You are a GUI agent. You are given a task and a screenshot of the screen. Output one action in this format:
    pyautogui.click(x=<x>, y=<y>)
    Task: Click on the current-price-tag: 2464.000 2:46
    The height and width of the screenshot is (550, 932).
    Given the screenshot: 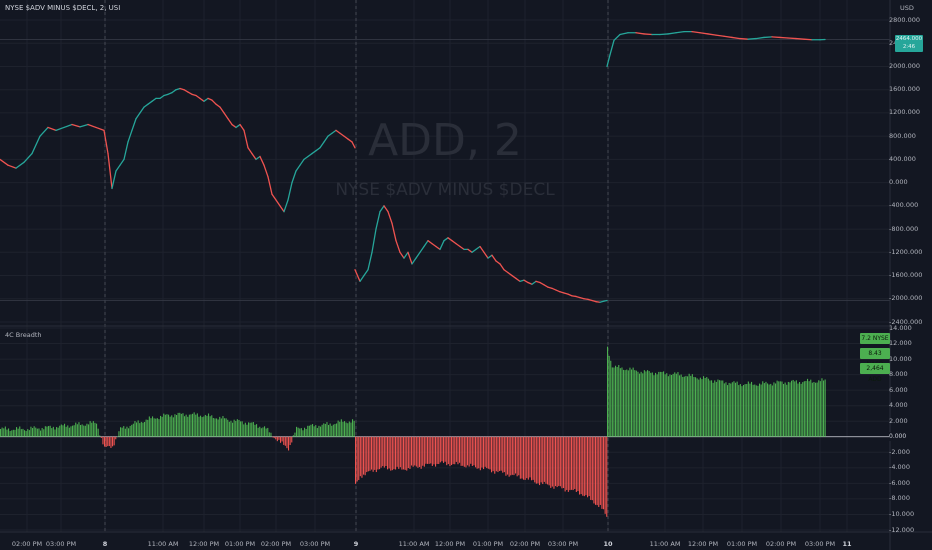 What is the action you would take?
    pyautogui.click(x=909, y=43)
    